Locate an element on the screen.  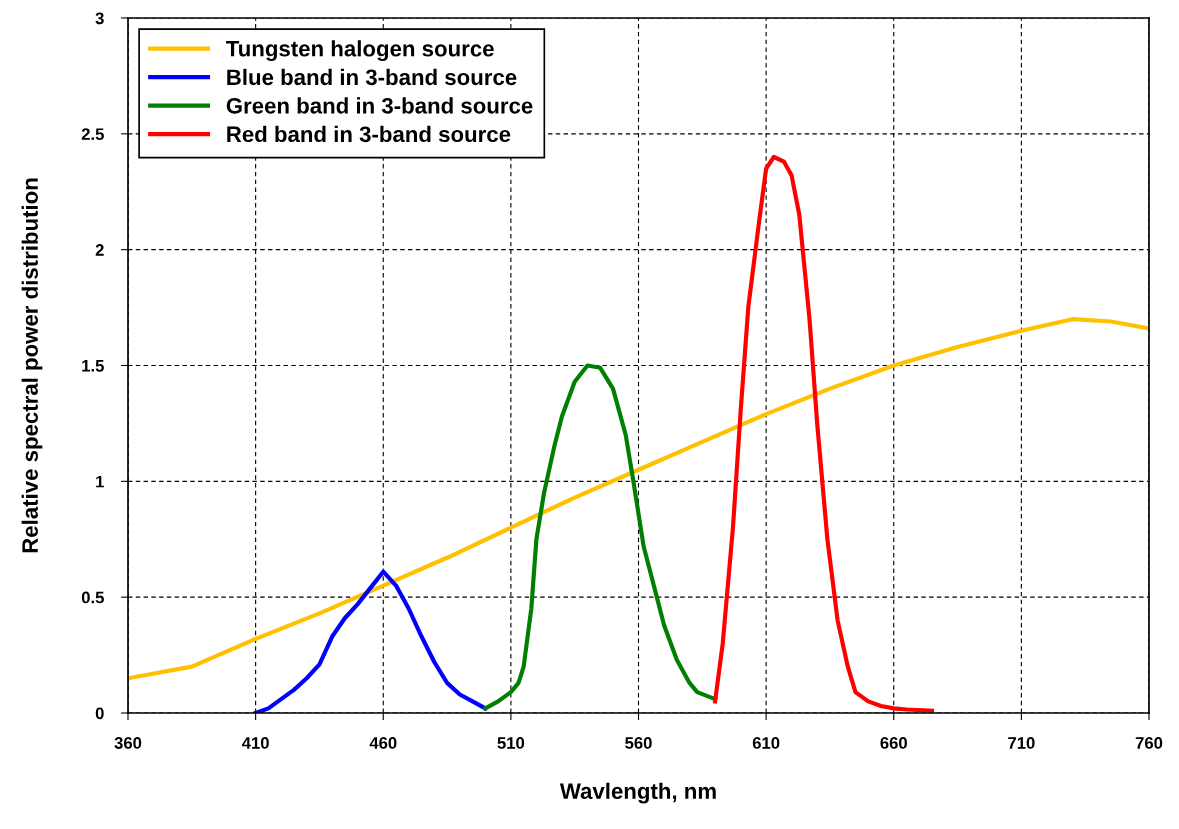
legend-label: Tungsten halogen source is located at coordinates (360, 51).